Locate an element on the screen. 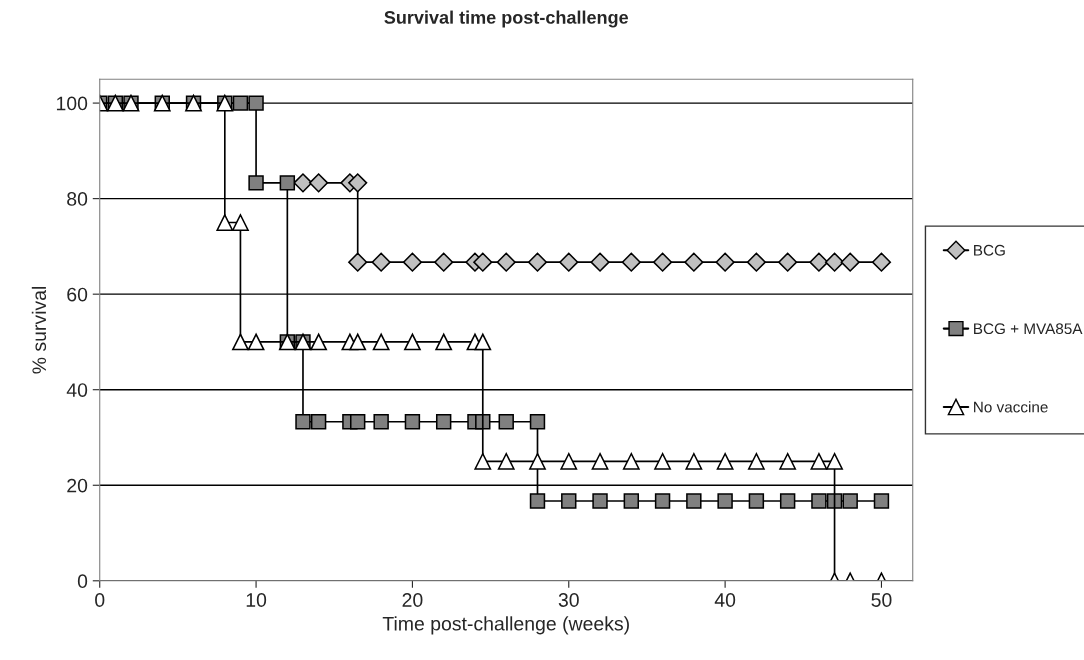  y-tick-label: 80 is located at coordinates (77, 199).